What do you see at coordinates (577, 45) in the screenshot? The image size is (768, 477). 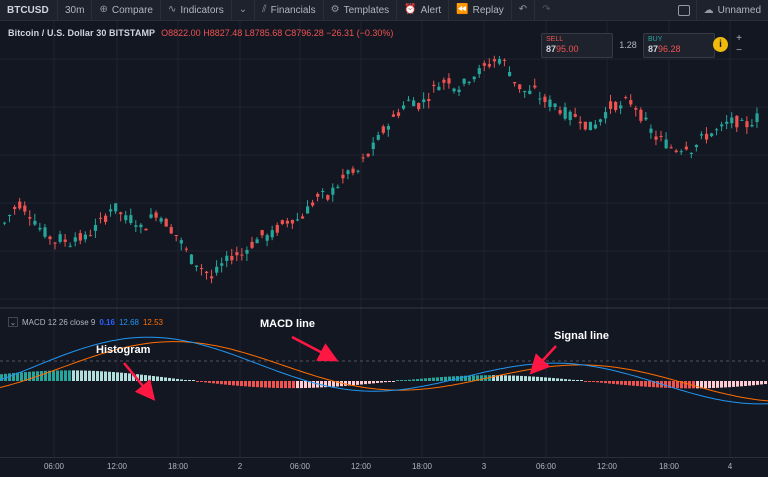 I see `sell-button: SELL 8795.00` at bounding box center [577, 45].